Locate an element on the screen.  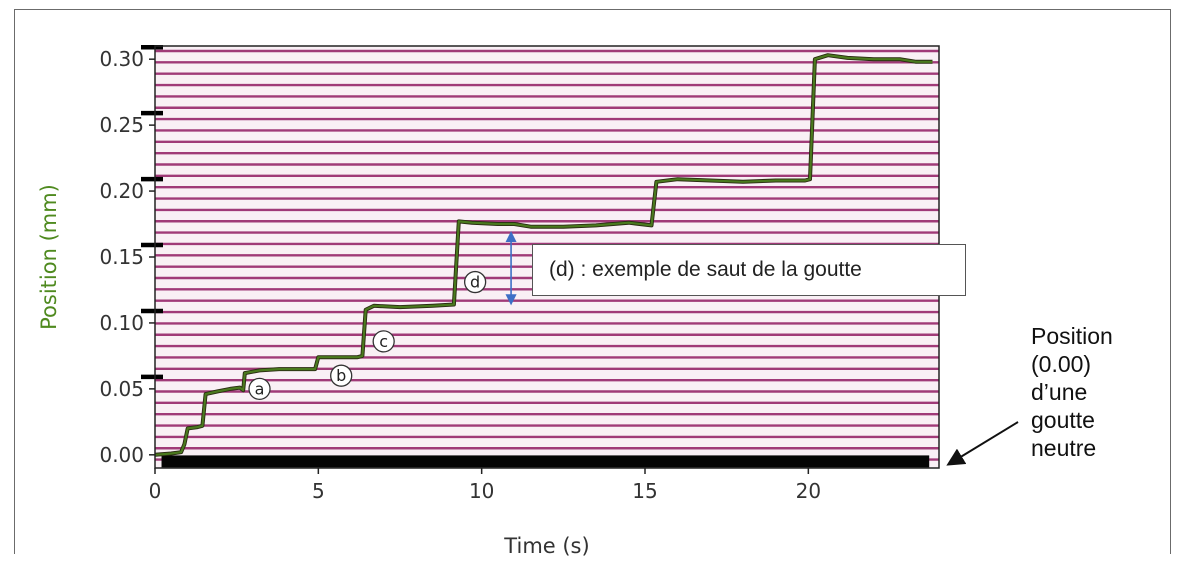
neutral-position-note: Position (0.00) d’une goutte neutre is located at coordinates (1101, 392).